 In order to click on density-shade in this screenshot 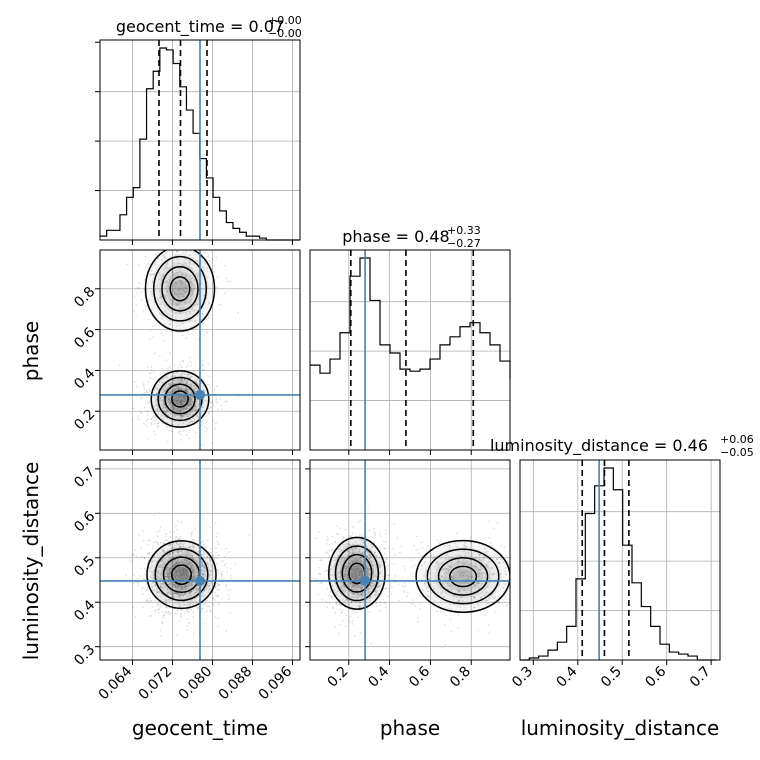, I will do `click(463, 576)`.